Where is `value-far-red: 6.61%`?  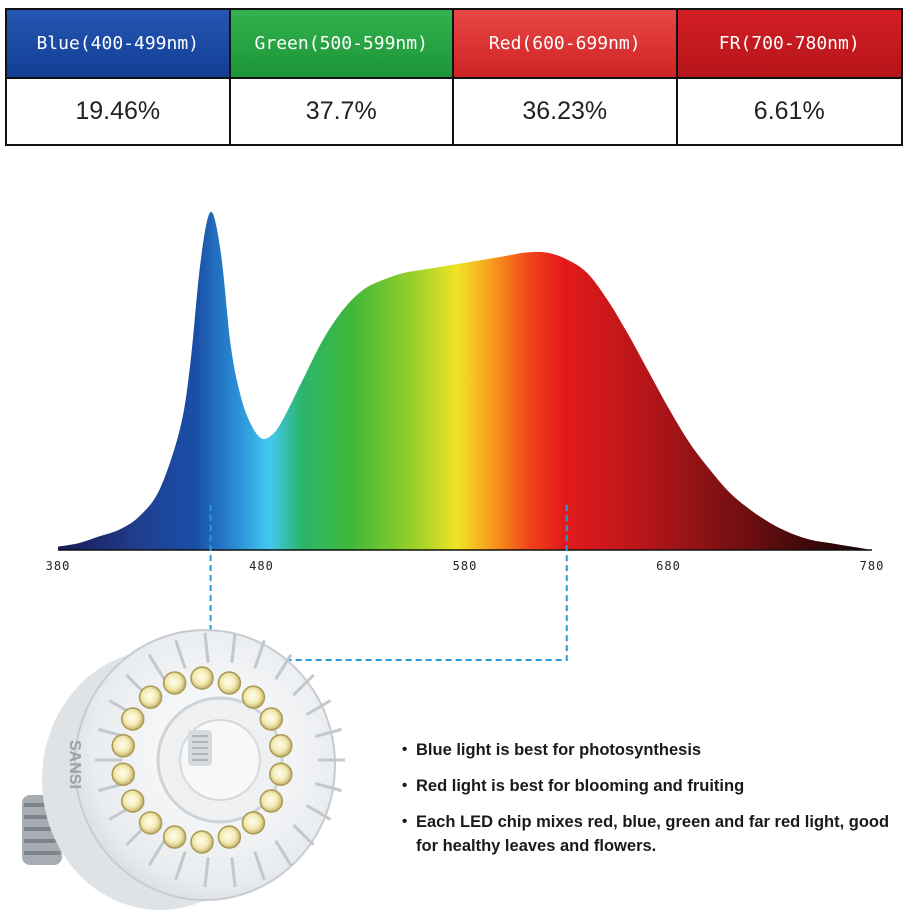 value-far-red: 6.61% is located at coordinates (789, 111).